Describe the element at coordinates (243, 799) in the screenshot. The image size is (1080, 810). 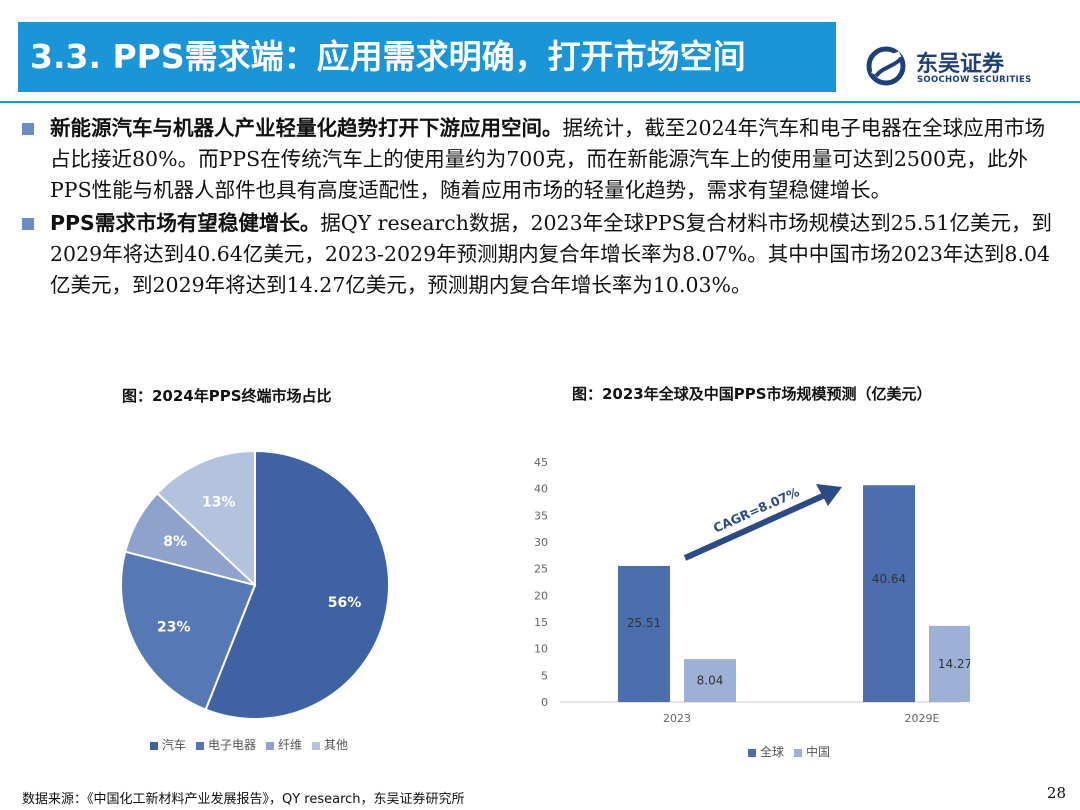
I see `footer-source: 数据来源：《中国化工新材料产业发展报告》，QY research，东吴证券研究所` at that location.